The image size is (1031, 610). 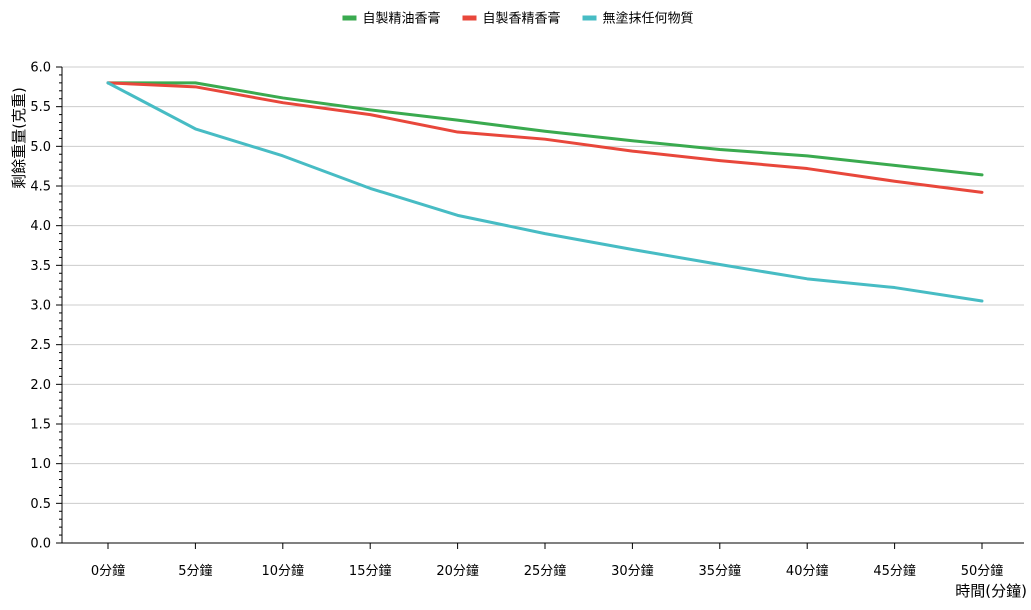 What do you see at coordinates (545, 571) in the screenshot?
I see `x-tick-label: 25分鐘` at bounding box center [545, 571].